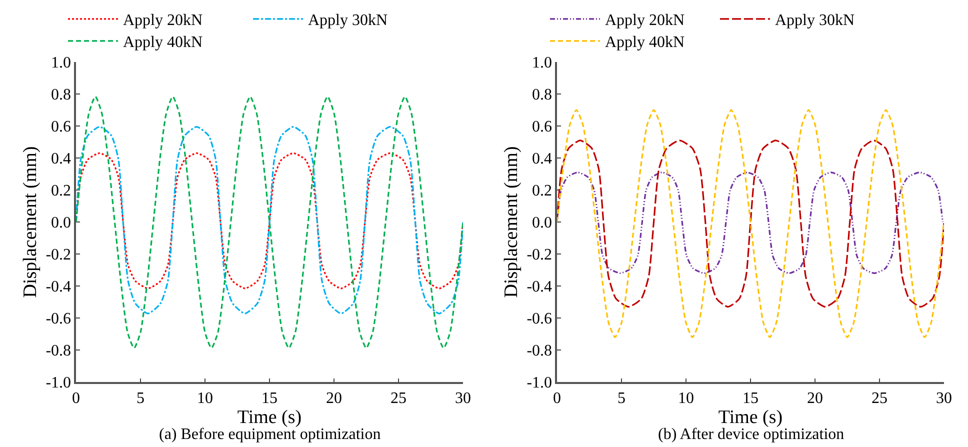 Image resolution: width=968 pixels, height=447 pixels. I want to click on text: (b) After device optimization, so click(751, 434).